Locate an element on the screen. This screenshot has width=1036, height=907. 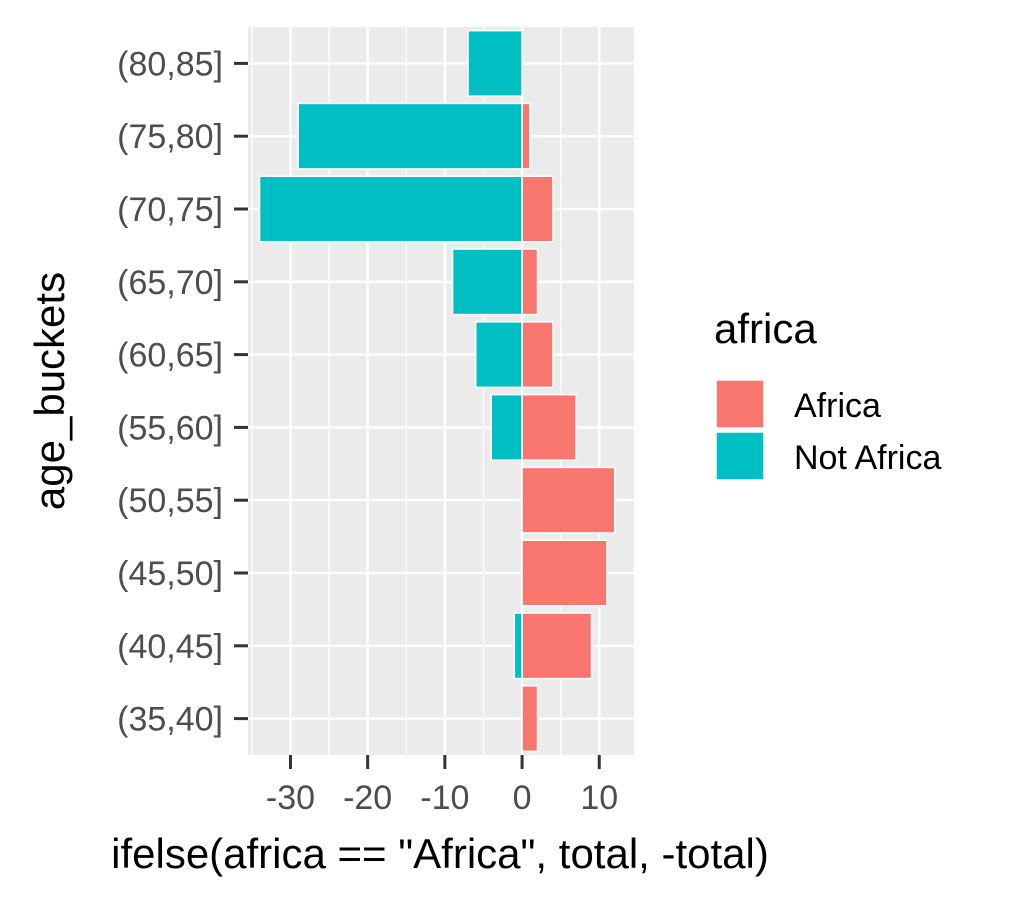
y-tick-label: (35,40] is located at coordinates (170, 720).